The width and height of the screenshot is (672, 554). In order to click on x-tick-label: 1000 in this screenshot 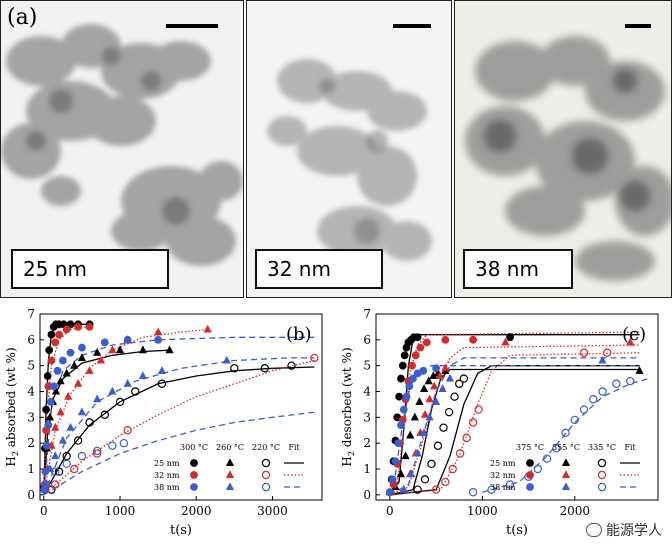, I will do `click(482, 511)`.